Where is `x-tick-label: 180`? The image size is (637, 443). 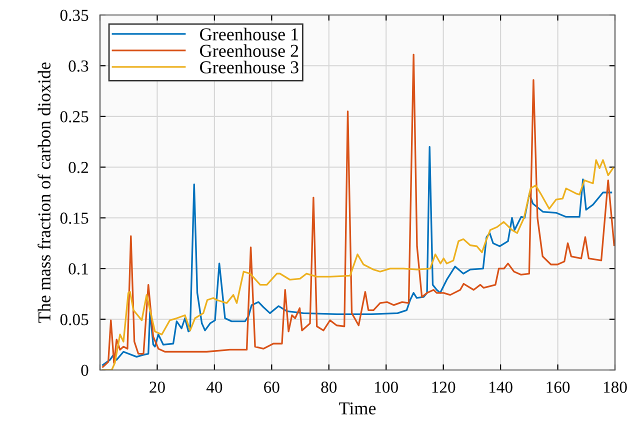 x-tick-label: 180 is located at coordinates (615, 387).